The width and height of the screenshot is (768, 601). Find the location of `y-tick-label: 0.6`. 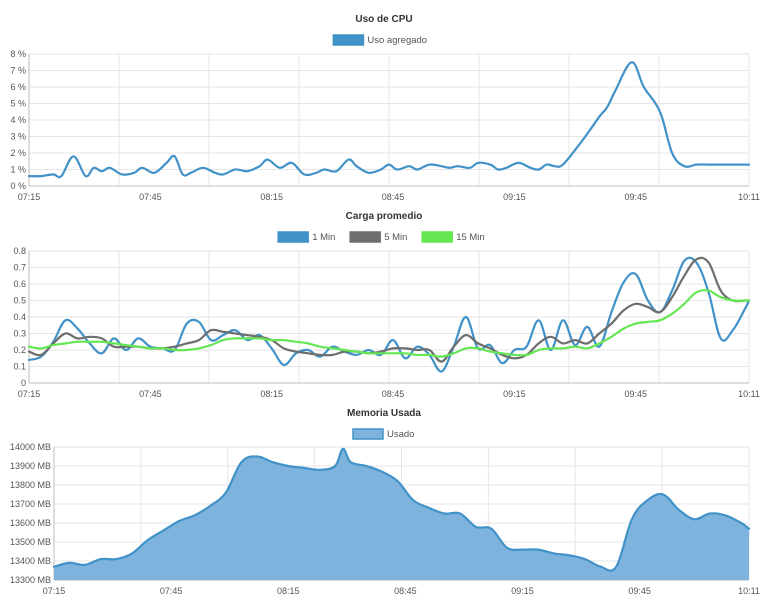

y-tick-label: 0.6 is located at coordinates (19, 284).